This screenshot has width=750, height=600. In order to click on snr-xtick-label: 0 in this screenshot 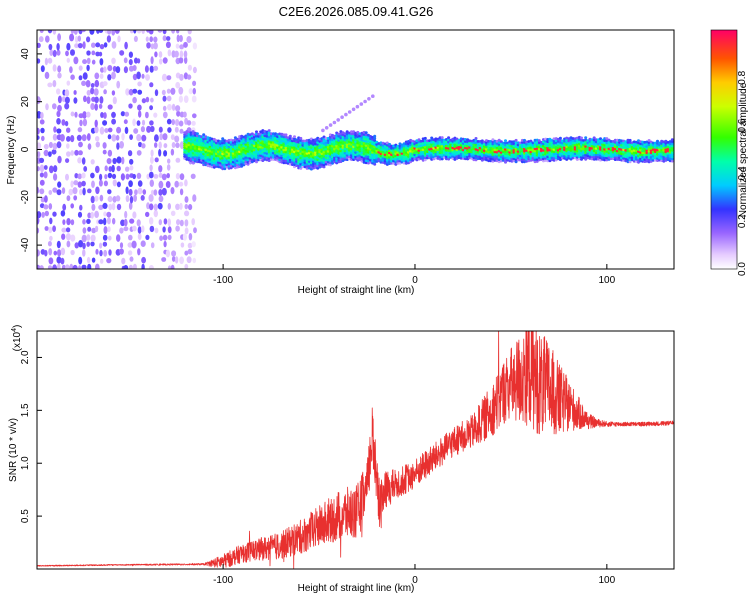, I will do `click(415, 580)`.